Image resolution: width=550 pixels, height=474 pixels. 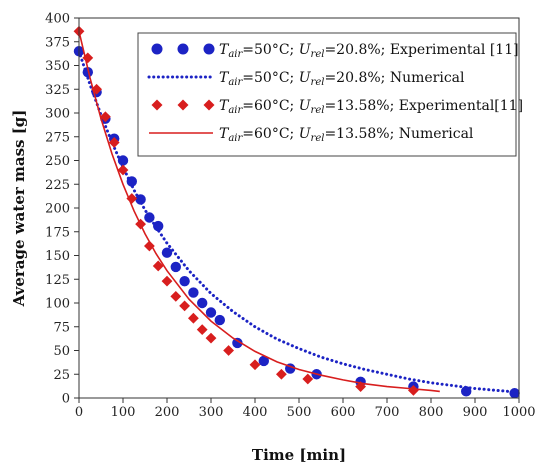 What do you see at coordinates (79, 412) in the screenshot?
I see `x-tick-label: 0` at bounding box center [79, 412].